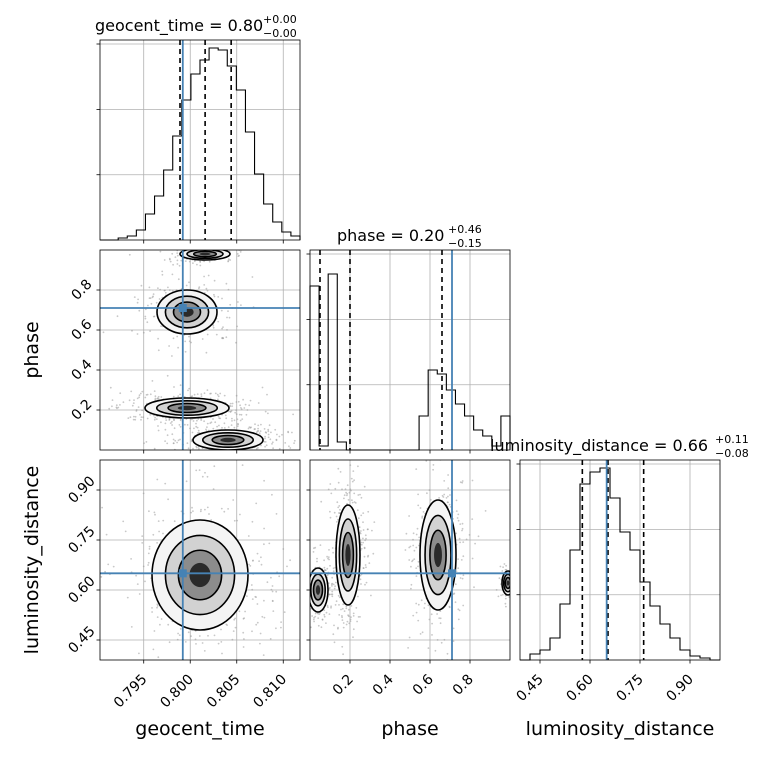  Describe the element at coordinates (409, 729) in the screenshot. I see `xlabel-phase: phase` at that location.